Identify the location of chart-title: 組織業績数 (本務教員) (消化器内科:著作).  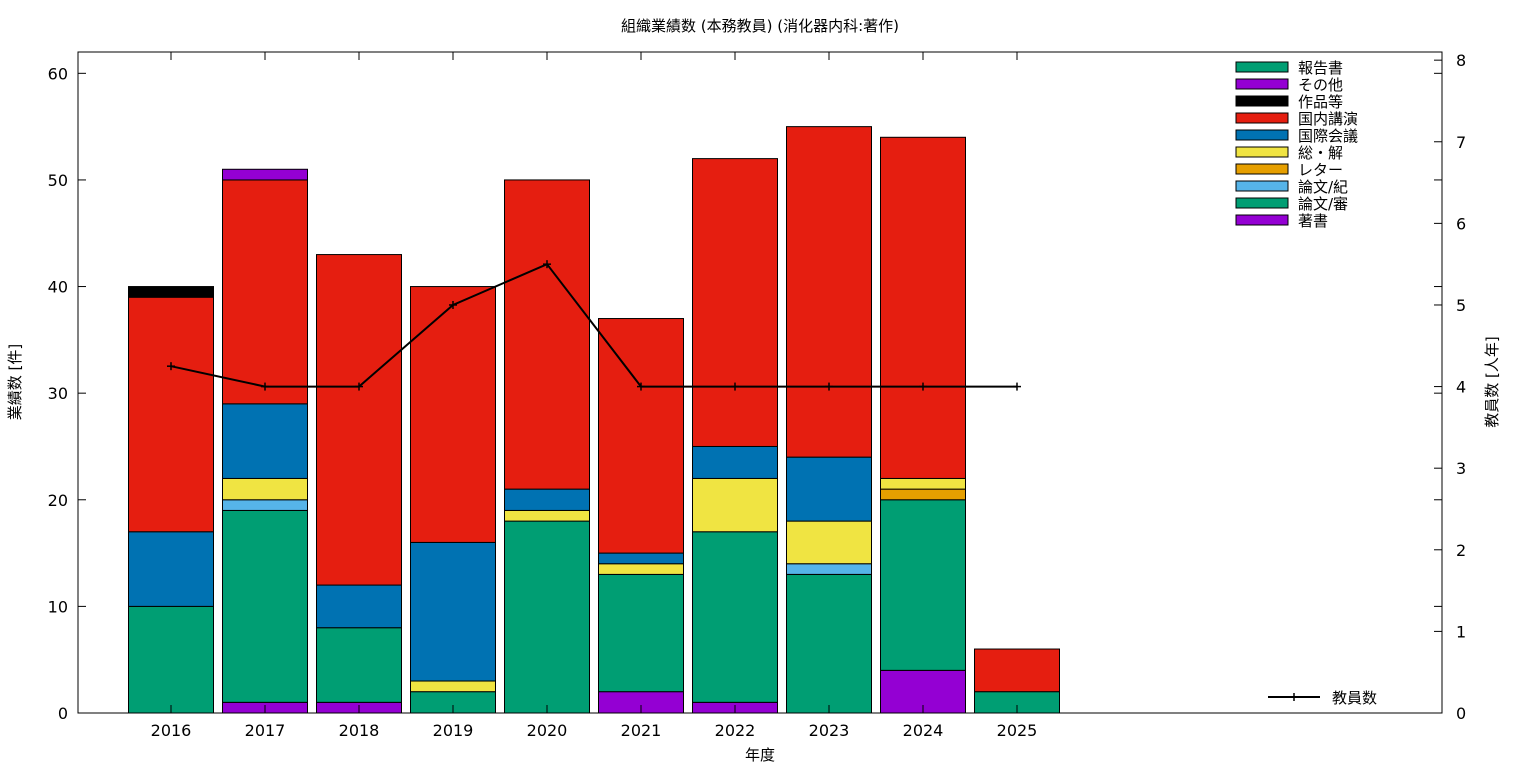
(760, 26).